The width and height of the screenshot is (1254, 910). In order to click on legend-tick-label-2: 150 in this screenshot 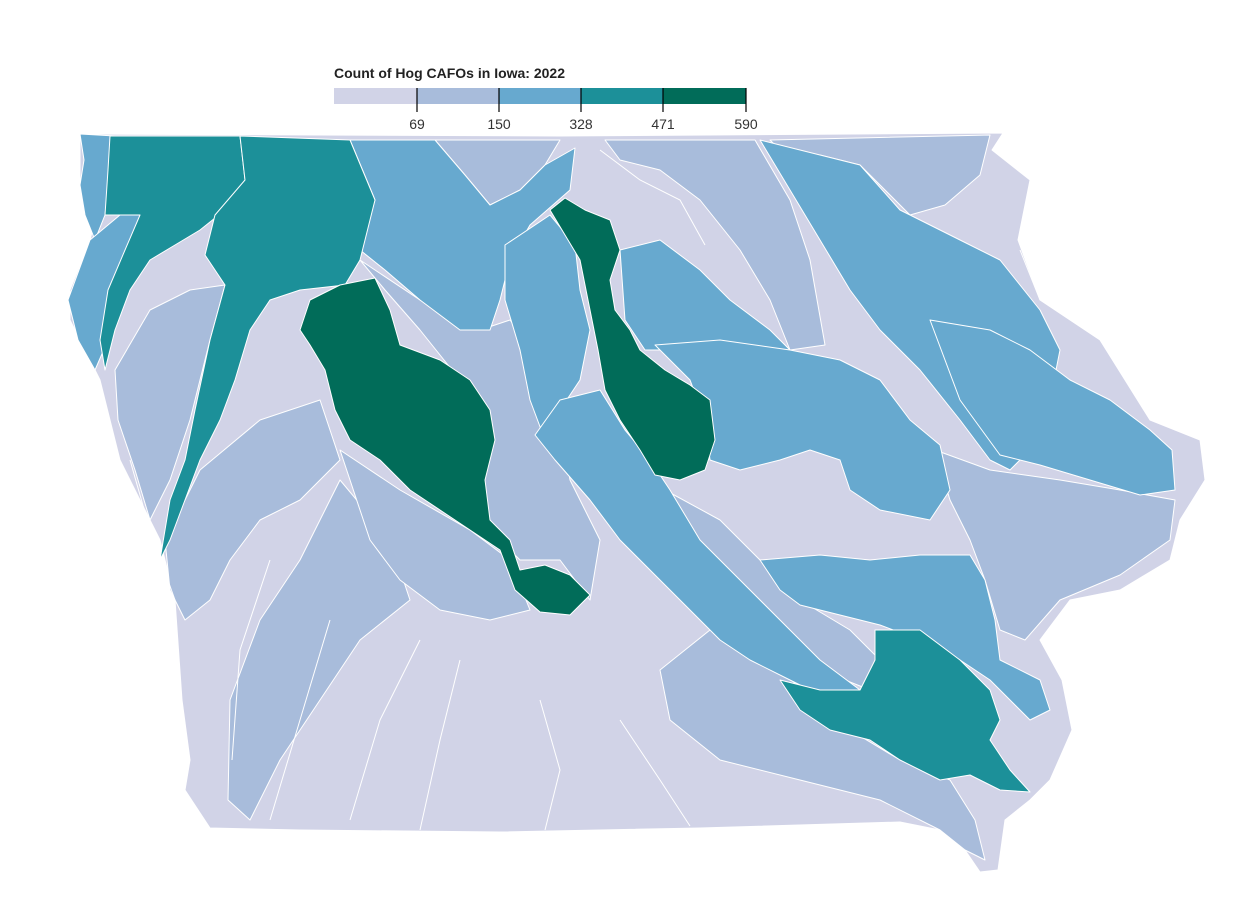, I will do `click(499, 124)`.